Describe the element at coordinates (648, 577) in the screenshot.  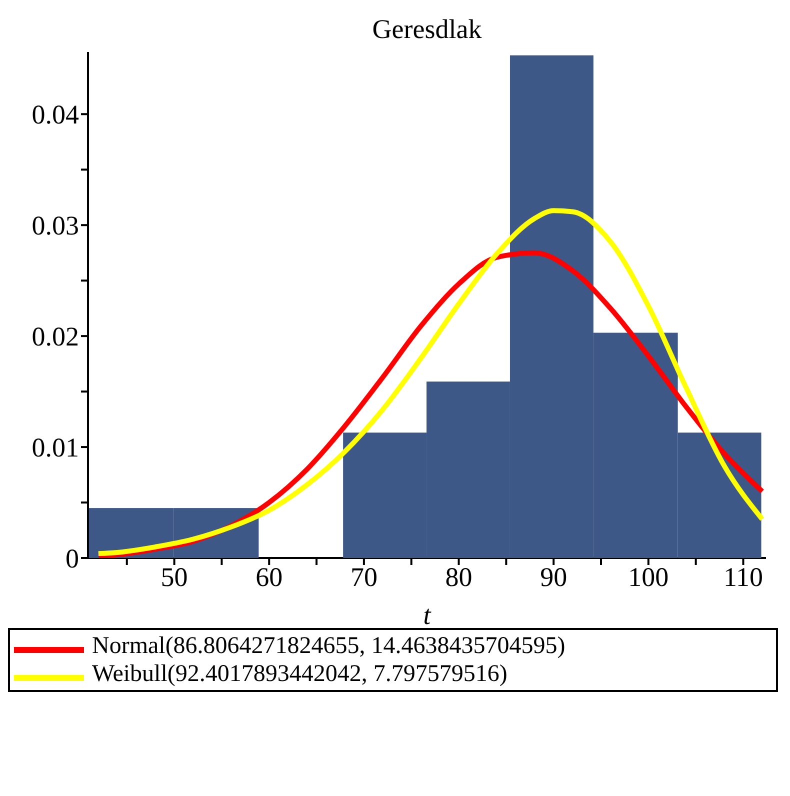
I see `x-tick-label: 100` at that location.